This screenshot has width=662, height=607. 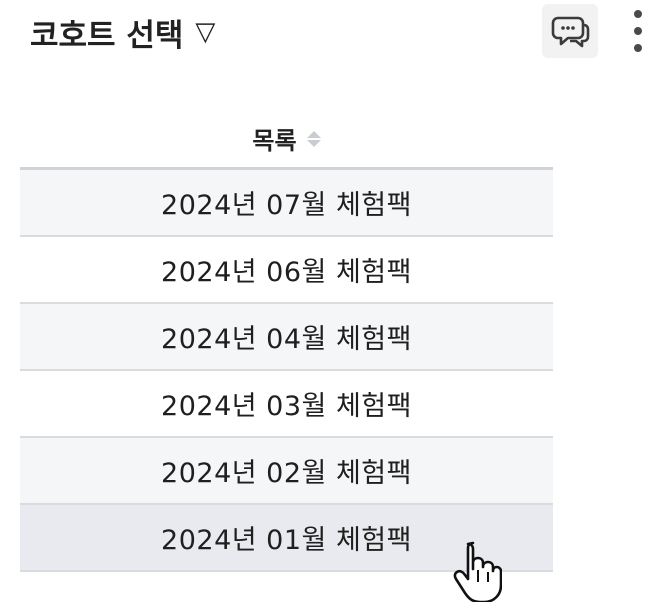 I want to click on sort-icon, so click(x=313, y=138).